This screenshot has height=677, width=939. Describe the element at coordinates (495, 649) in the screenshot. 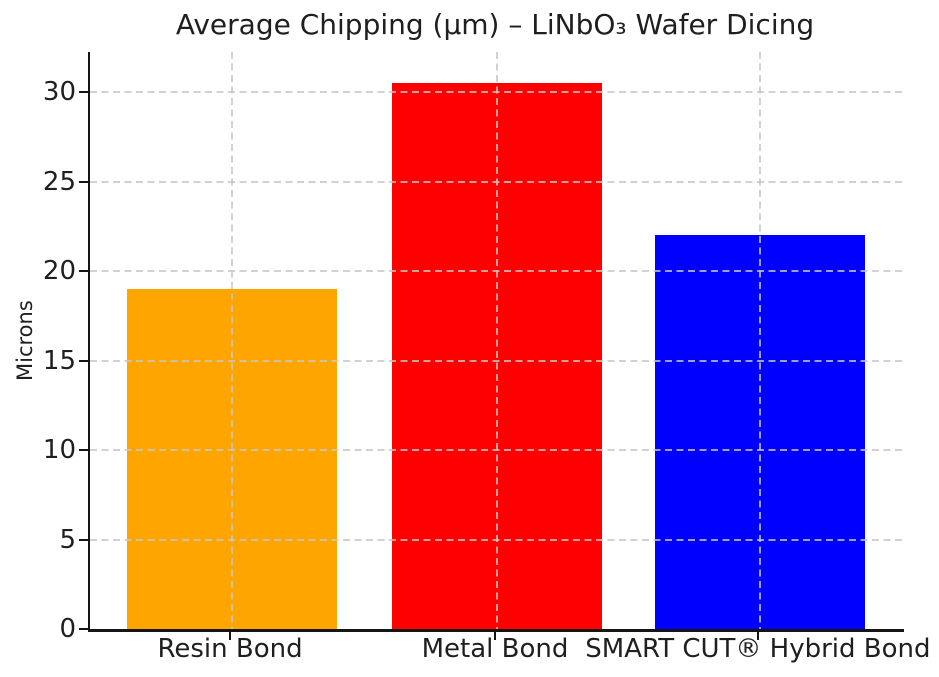

I see `x-tick-label-metal-bond: Metal Bond` at that location.